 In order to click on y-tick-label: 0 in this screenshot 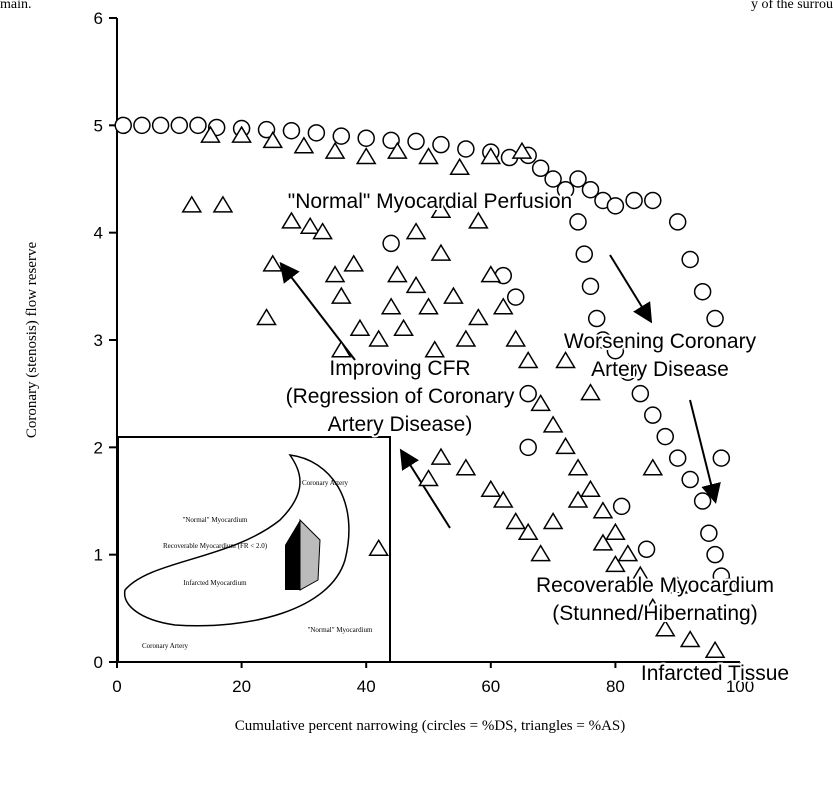, I will do `click(98, 662)`.